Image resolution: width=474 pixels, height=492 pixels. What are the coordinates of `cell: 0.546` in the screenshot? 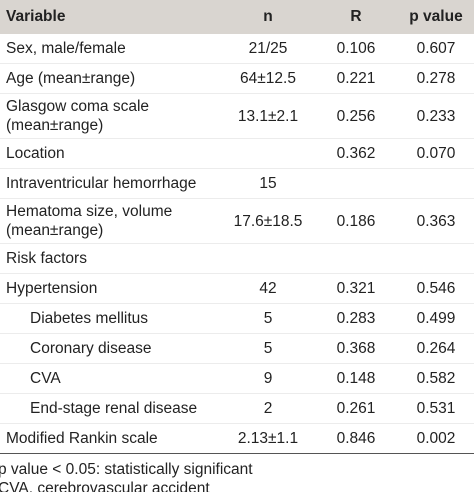 It's located at (436, 288).